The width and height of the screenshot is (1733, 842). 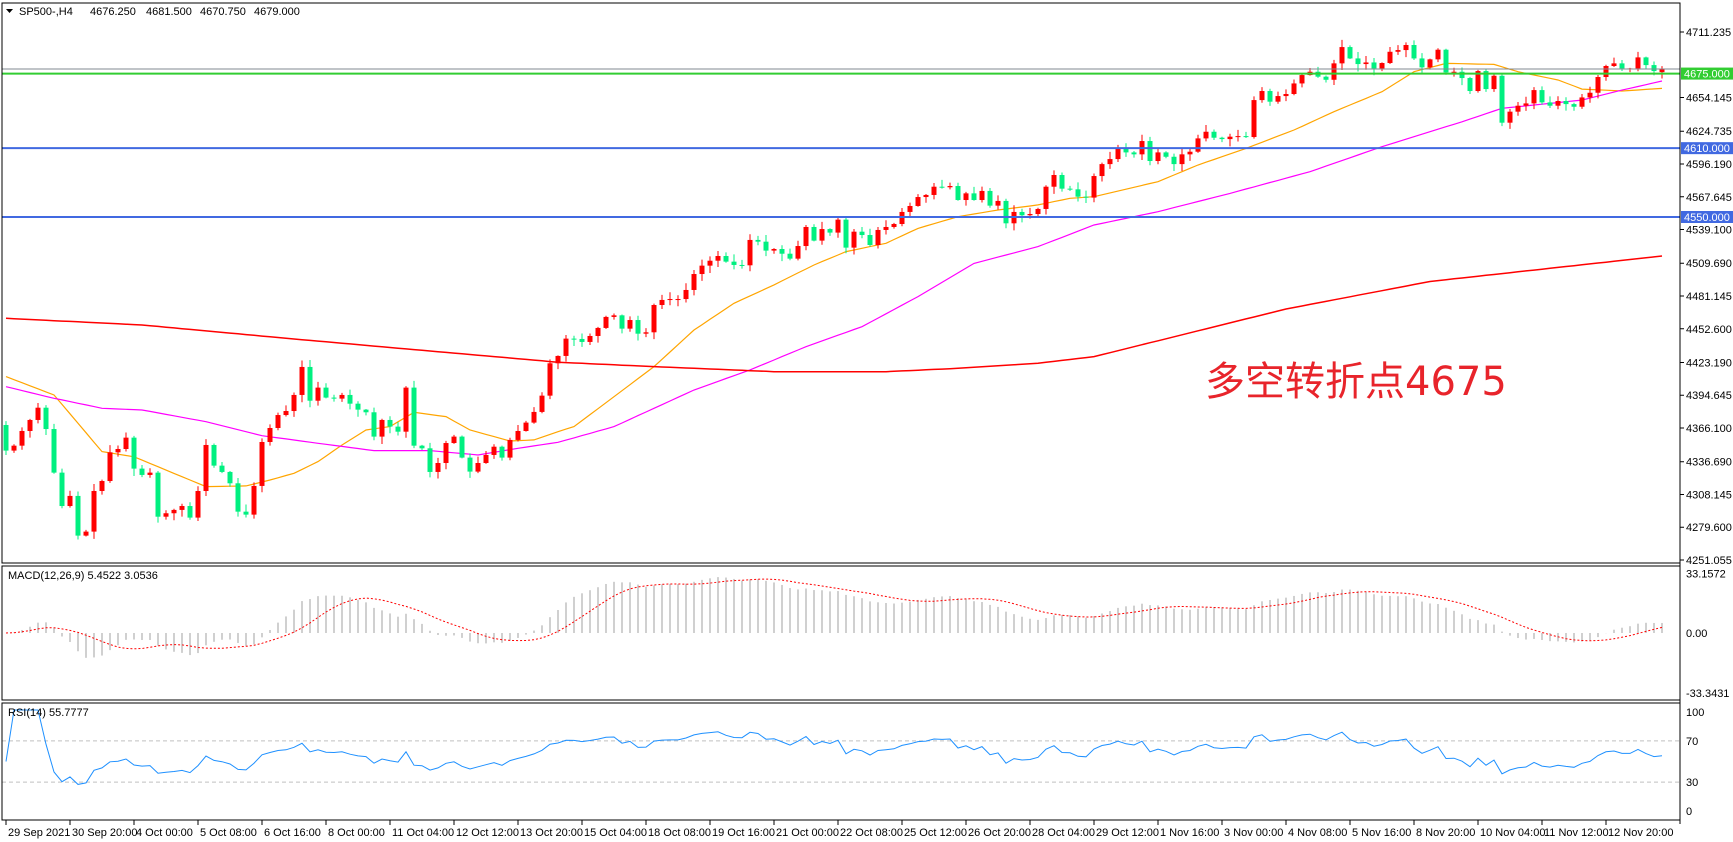 What do you see at coordinates (1707, 694) in the screenshot?
I see `macd-tick-label: -33.3431` at bounding box center [1707, 694].